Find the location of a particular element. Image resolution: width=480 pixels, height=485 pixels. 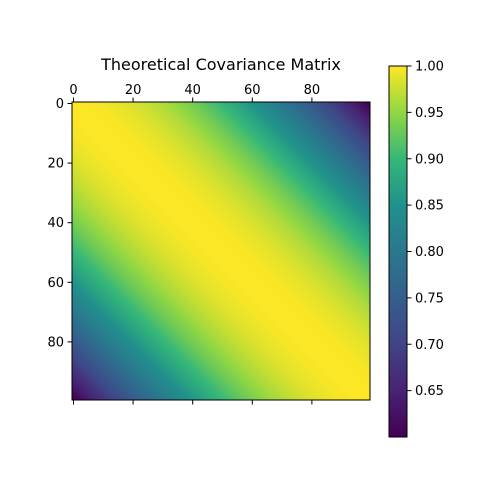

y-tick-label: 0 is located at coordinates (60, 104).